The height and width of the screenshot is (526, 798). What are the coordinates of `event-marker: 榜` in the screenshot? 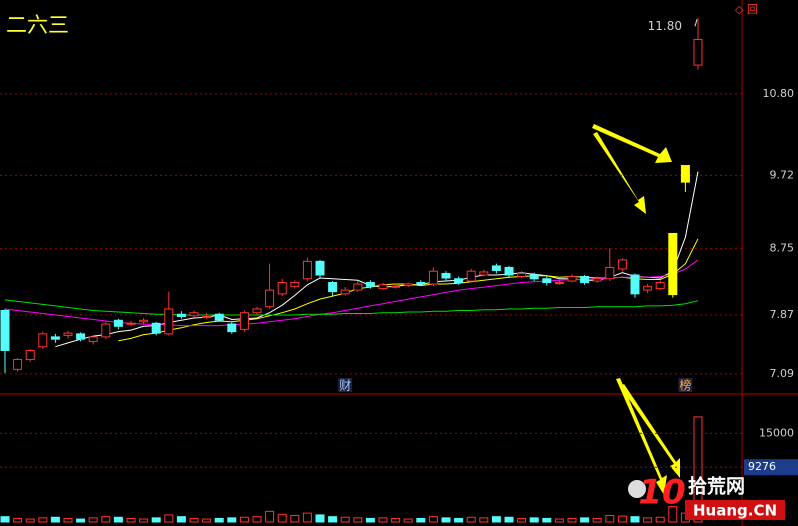 It's located at (685, 385).